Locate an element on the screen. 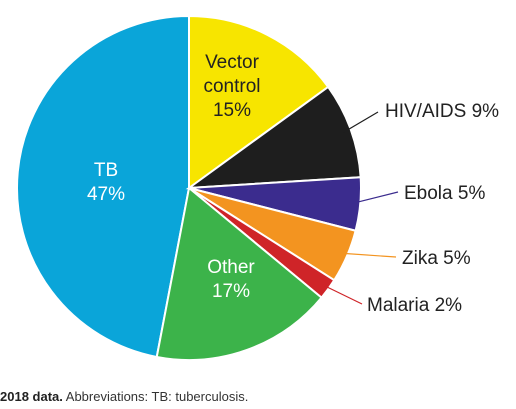 The image size is (516, 409). slice-vector-control is located at coordinates (259, 102).